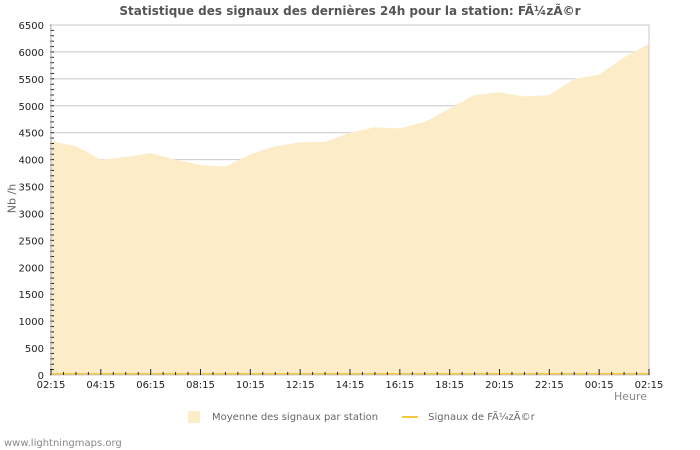 The image size is (700, 450). What do you see at coordinates (31, 214) in the screenshot?
I see `svg-text: 3000` at bounding box center [31, 214].